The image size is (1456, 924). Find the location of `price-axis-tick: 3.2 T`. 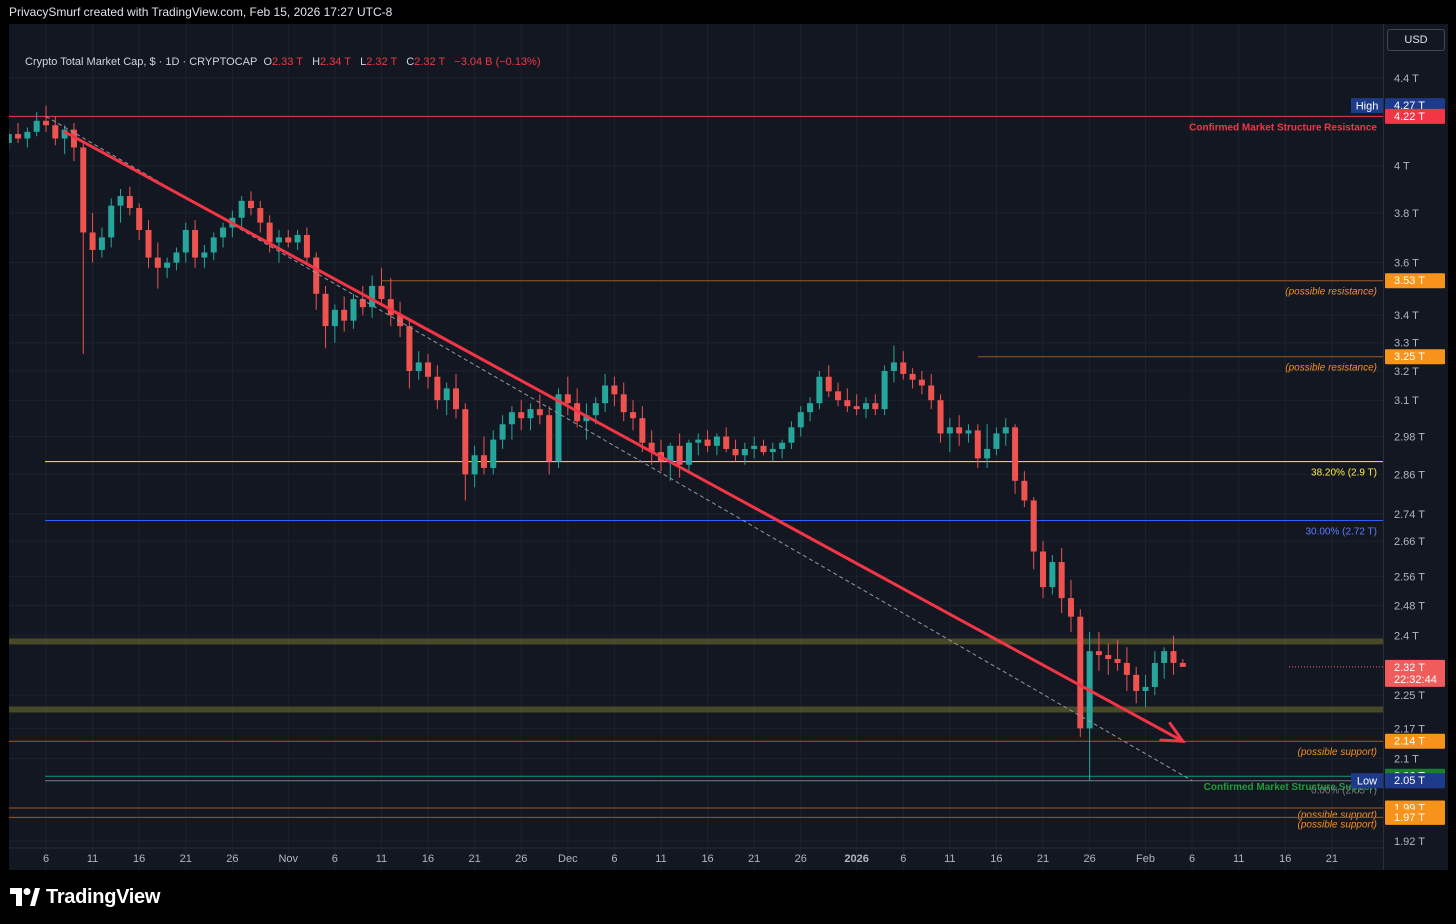

price-axis-tick: 3.2 T is located at coordinates (1406, 372).